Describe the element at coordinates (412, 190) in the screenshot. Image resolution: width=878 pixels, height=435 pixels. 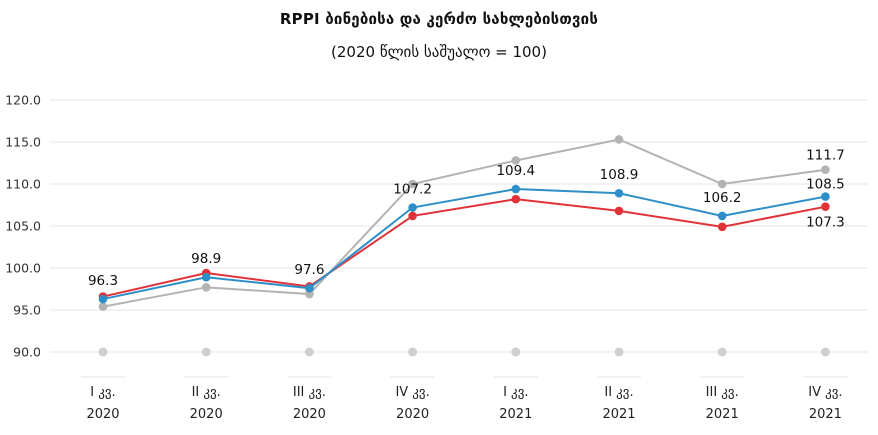
I see `data-label: 107.2` at that location.